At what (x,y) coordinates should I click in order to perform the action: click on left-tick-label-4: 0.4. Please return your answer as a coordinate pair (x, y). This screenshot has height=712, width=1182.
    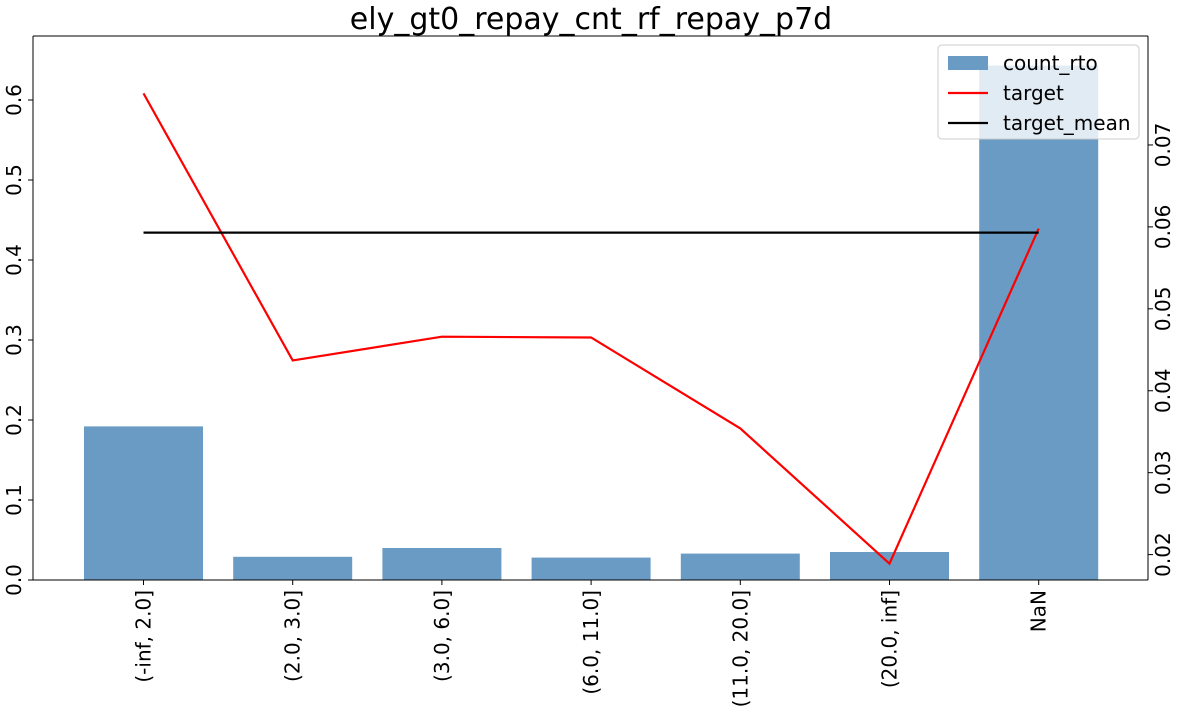
    Looking at the image, I should click on (14, 260).